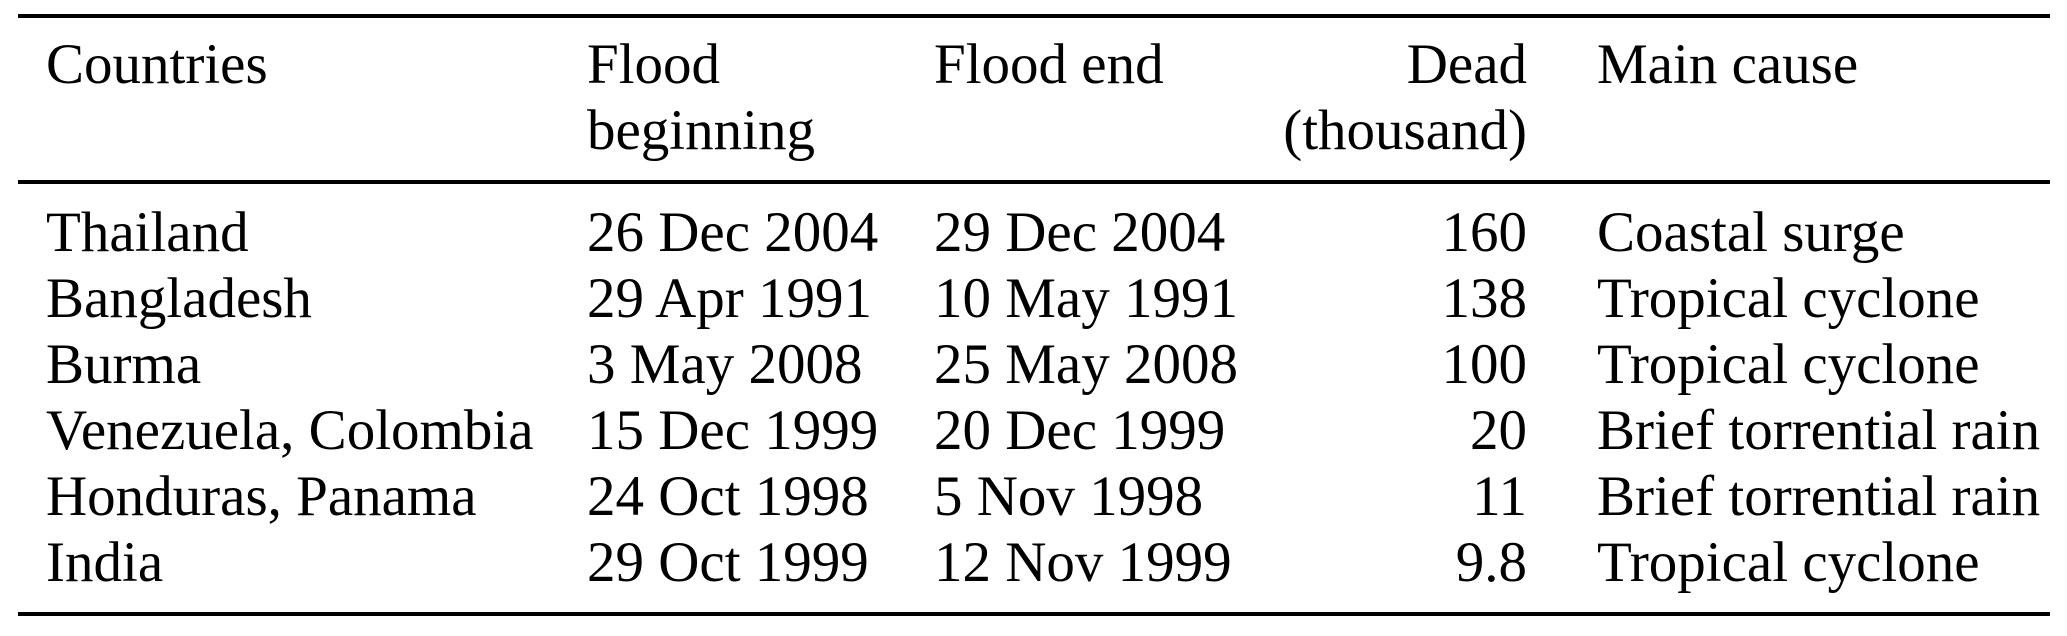  Describe the element at coordinates (1484, 298) in the screenshot. I see `cell-dead: 138` at that location.